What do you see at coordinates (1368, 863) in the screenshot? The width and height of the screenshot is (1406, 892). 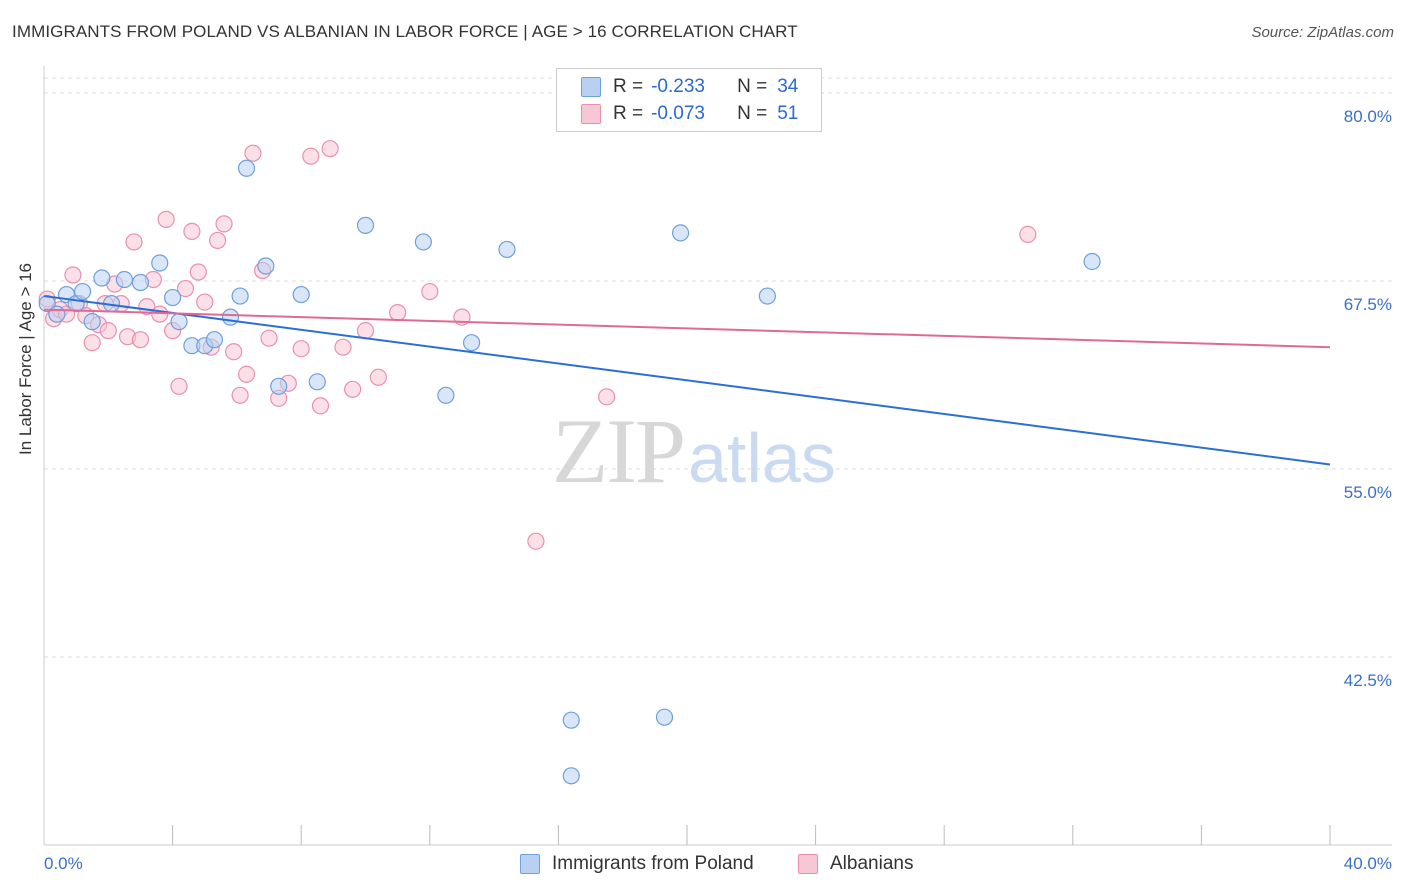 I see `x-tick-label: 40.0%` at bounding box center [1368, 863].